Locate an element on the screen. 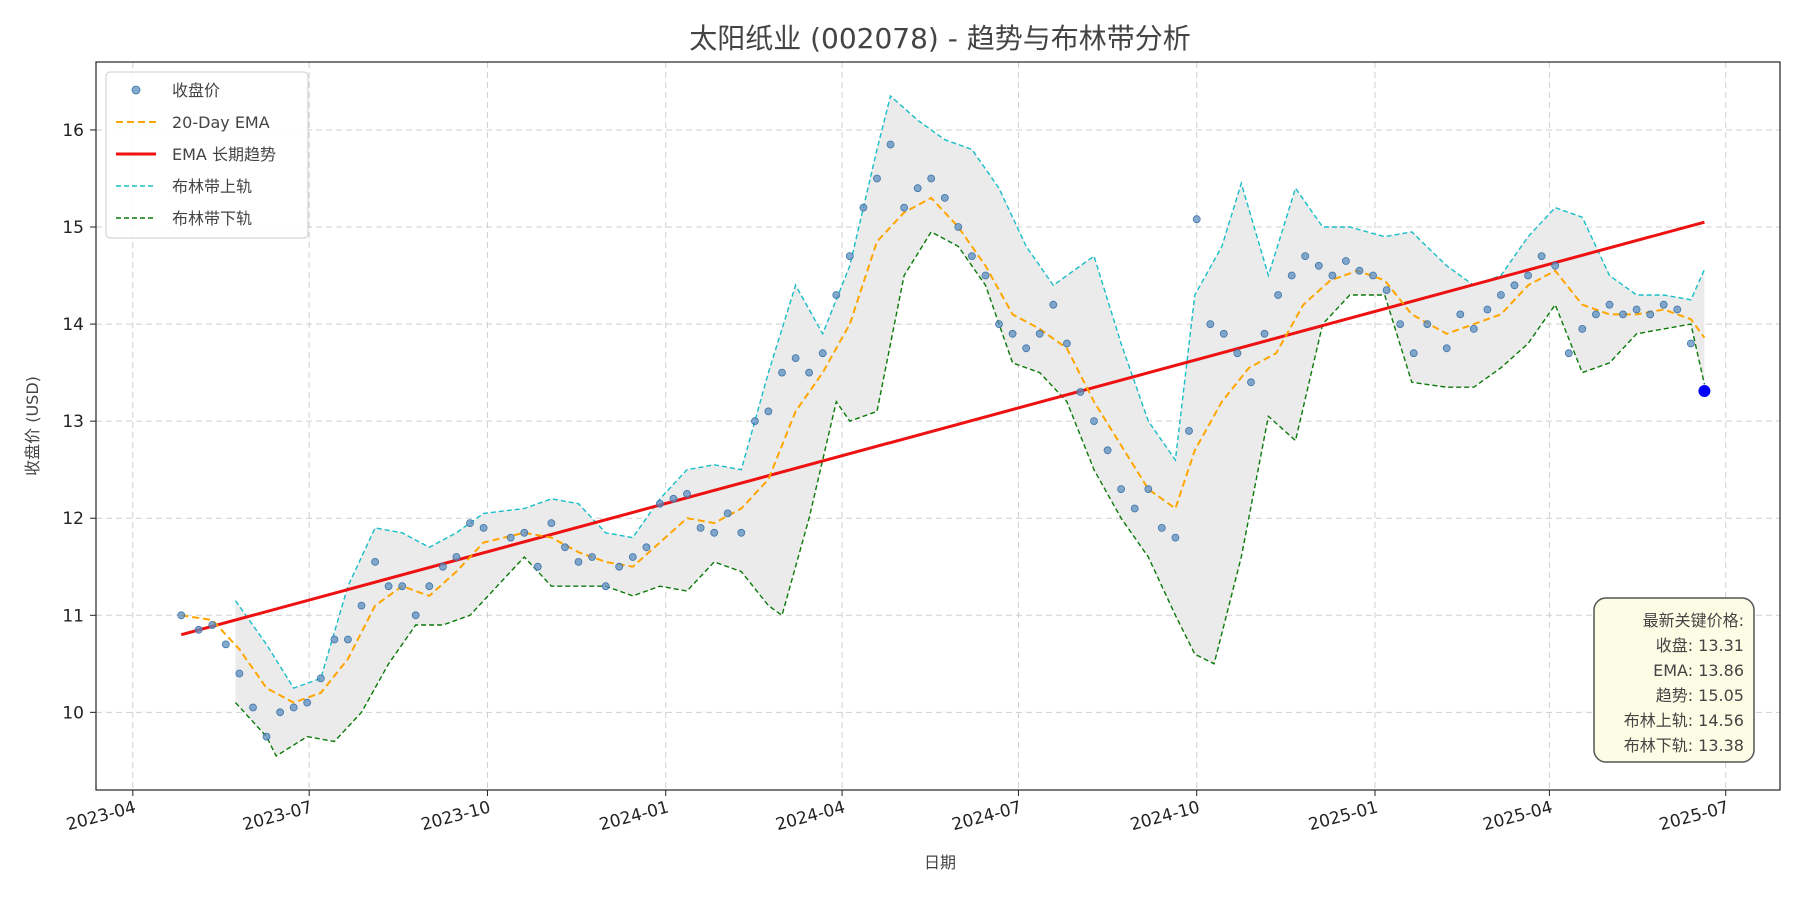 The width and height of the screenshot is (1800, 900). legend-label: 布林带下轨 is located at coordinates (212, 218).